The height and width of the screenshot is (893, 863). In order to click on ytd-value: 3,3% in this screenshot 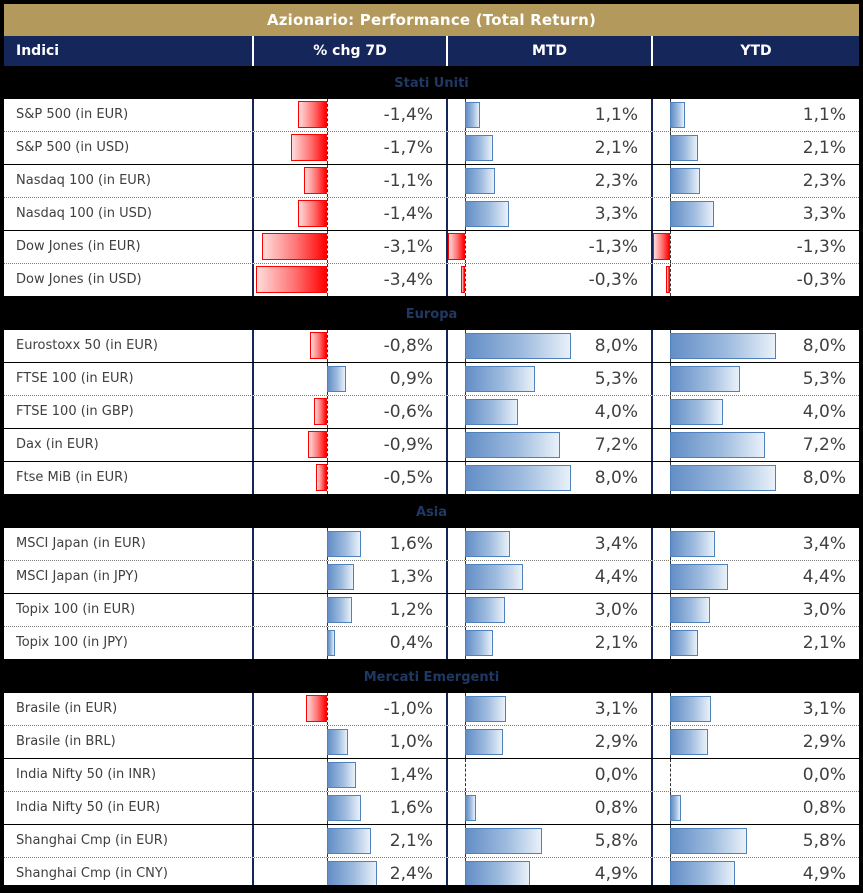, I will do `click(824, 214)`.